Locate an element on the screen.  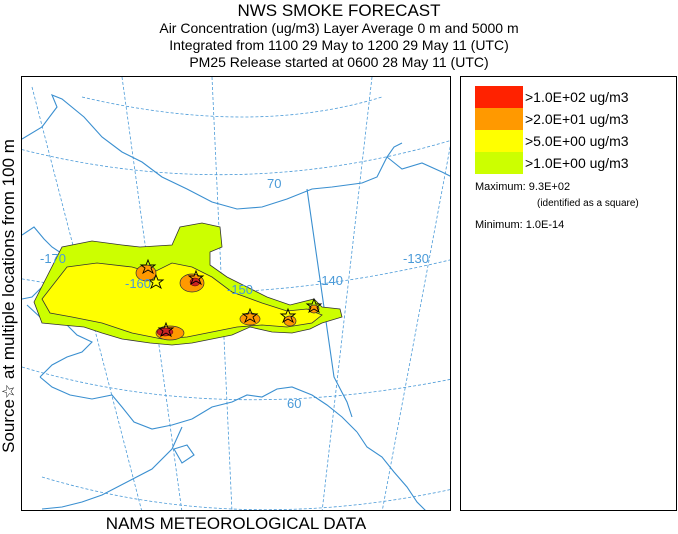
arctic-coast is located at coordinates (212, 152).